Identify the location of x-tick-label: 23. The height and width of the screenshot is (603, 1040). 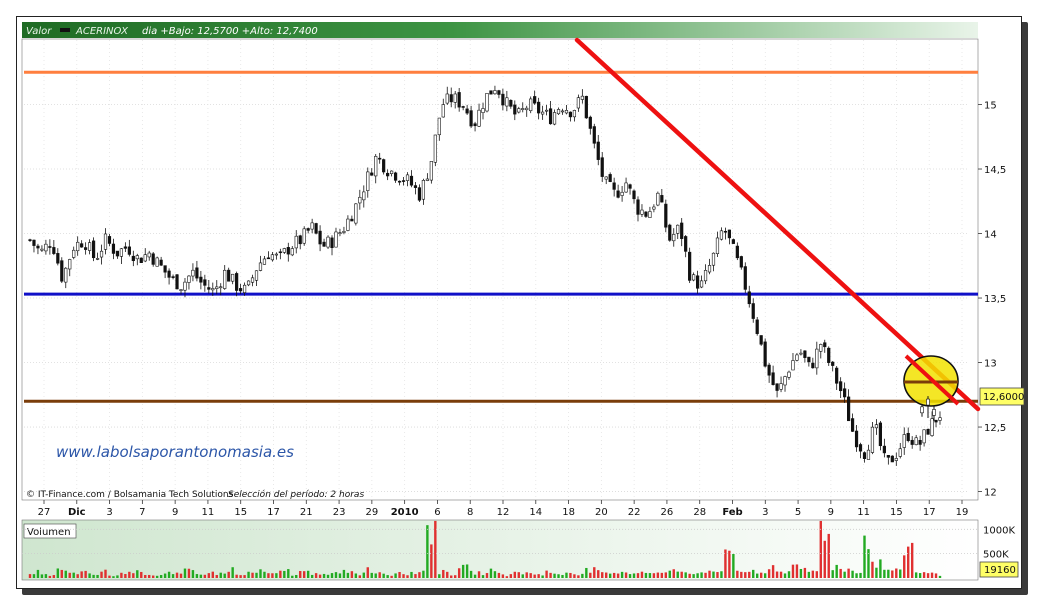
(339, 512).